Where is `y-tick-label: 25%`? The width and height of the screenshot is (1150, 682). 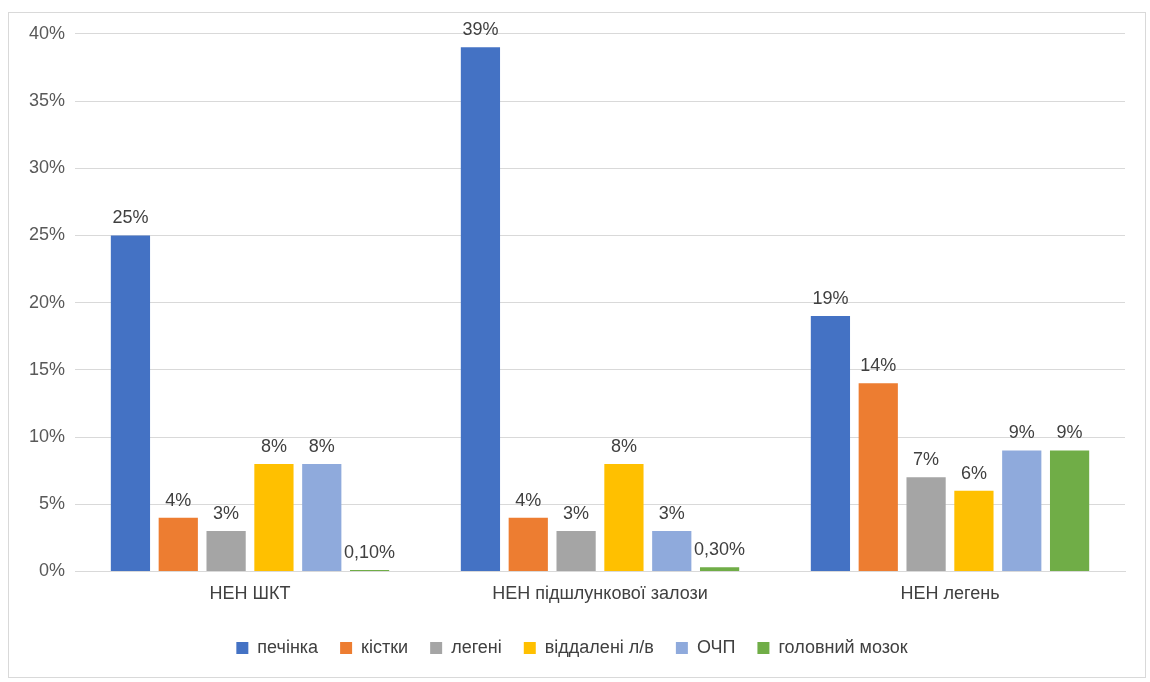
y-tick-label: 25% is located at coordinates (47, 234).